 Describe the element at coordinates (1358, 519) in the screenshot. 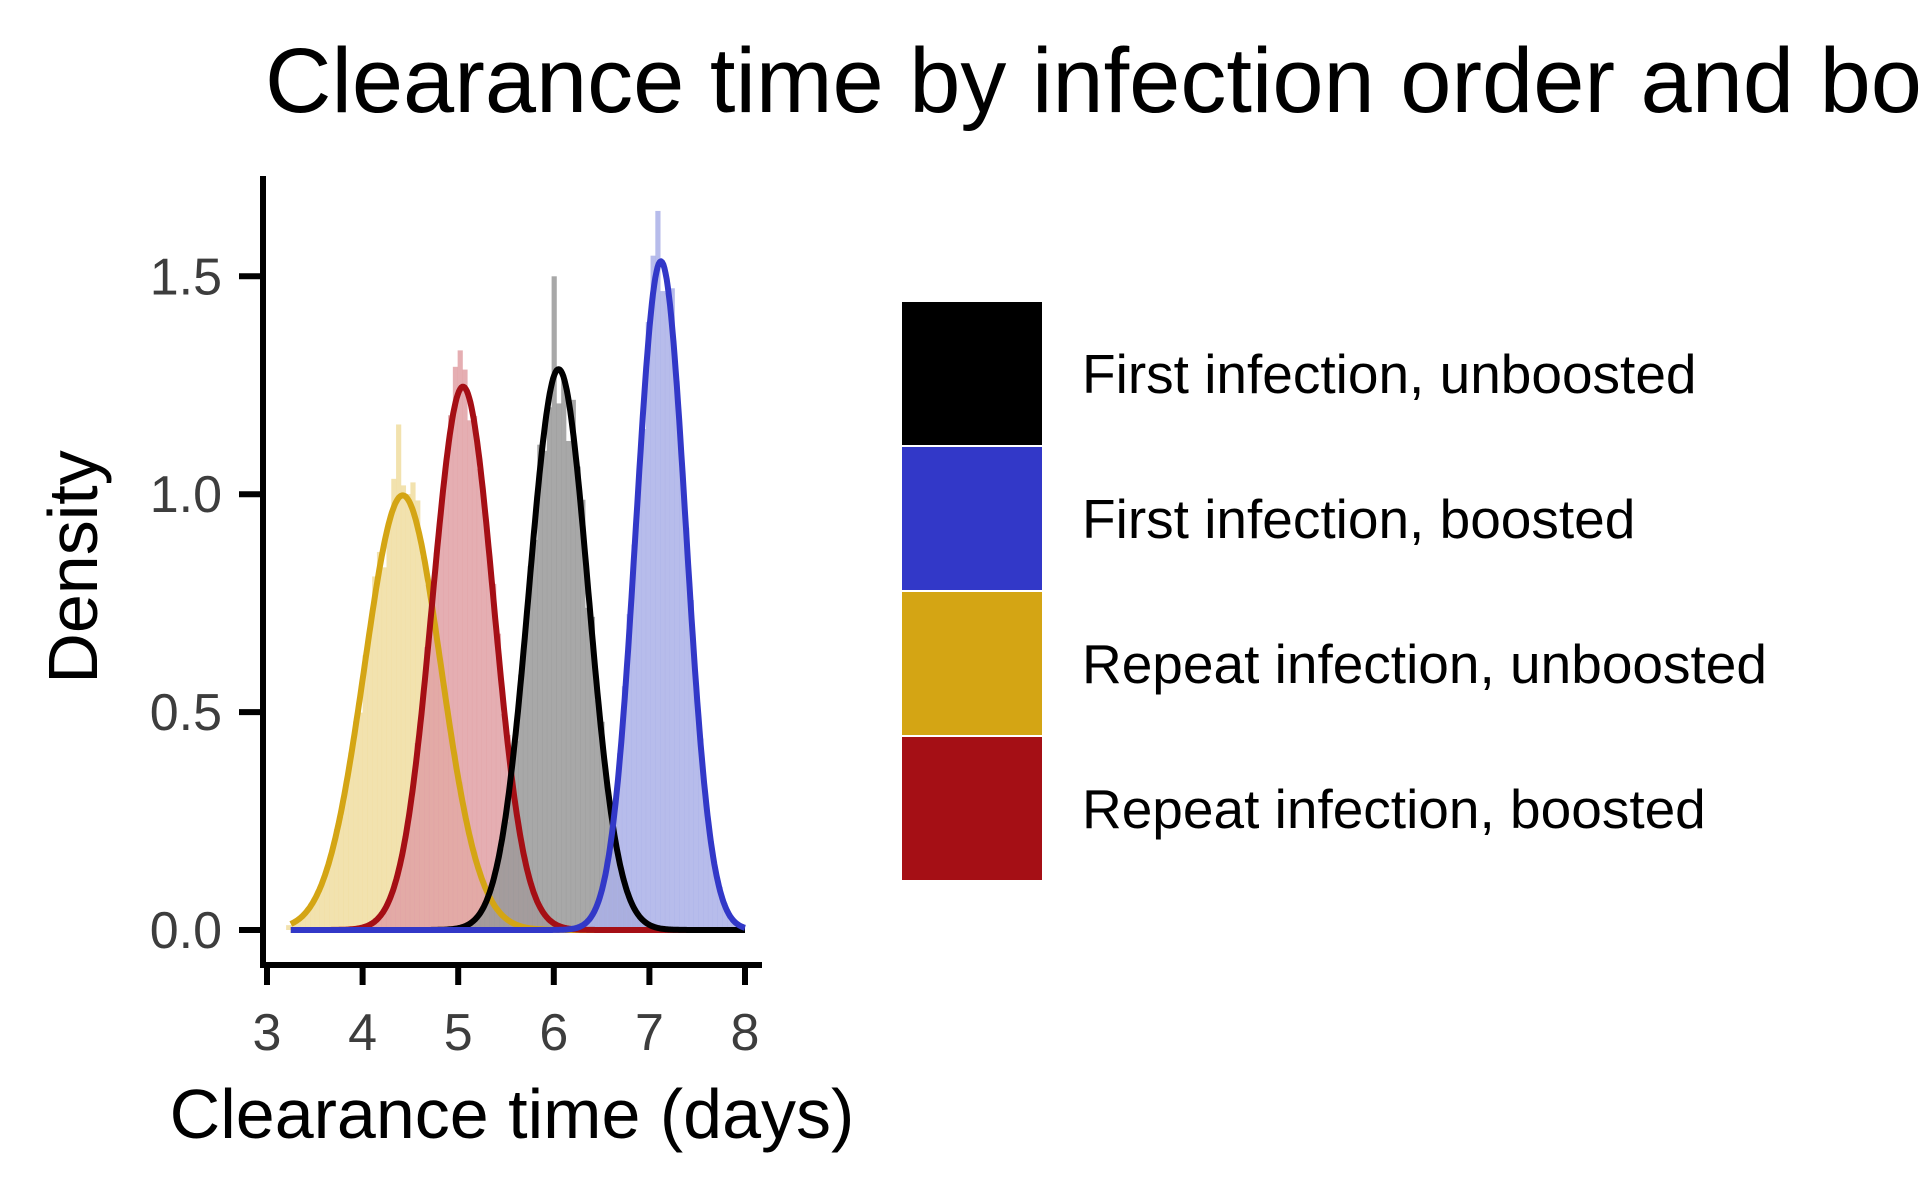

I see `legend-label: First infection, boosted` at that location.